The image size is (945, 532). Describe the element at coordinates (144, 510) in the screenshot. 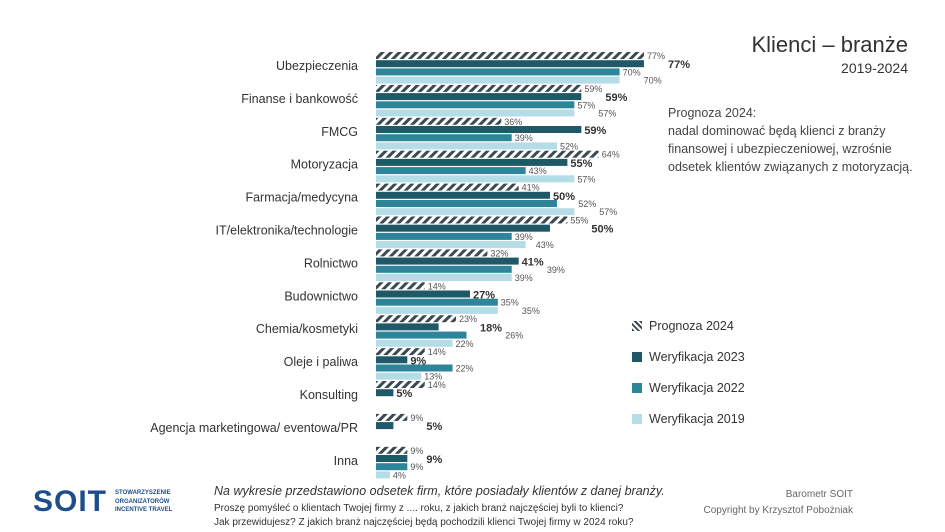

I see `logo-line: INCENTIVE TRAVEL` at that location.